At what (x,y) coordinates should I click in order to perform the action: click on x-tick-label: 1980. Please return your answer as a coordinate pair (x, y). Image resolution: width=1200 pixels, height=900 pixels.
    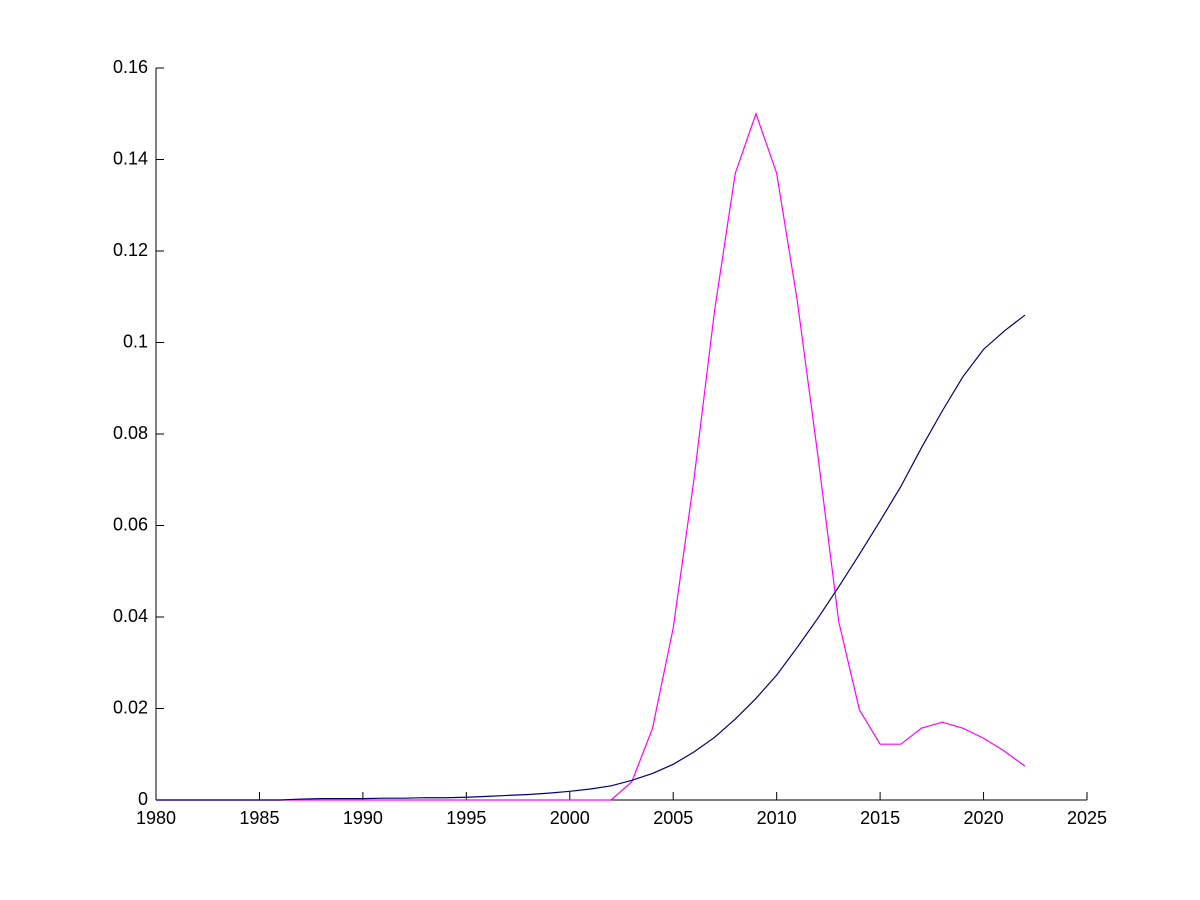
    Looking at the image, I should click on (156, 818).